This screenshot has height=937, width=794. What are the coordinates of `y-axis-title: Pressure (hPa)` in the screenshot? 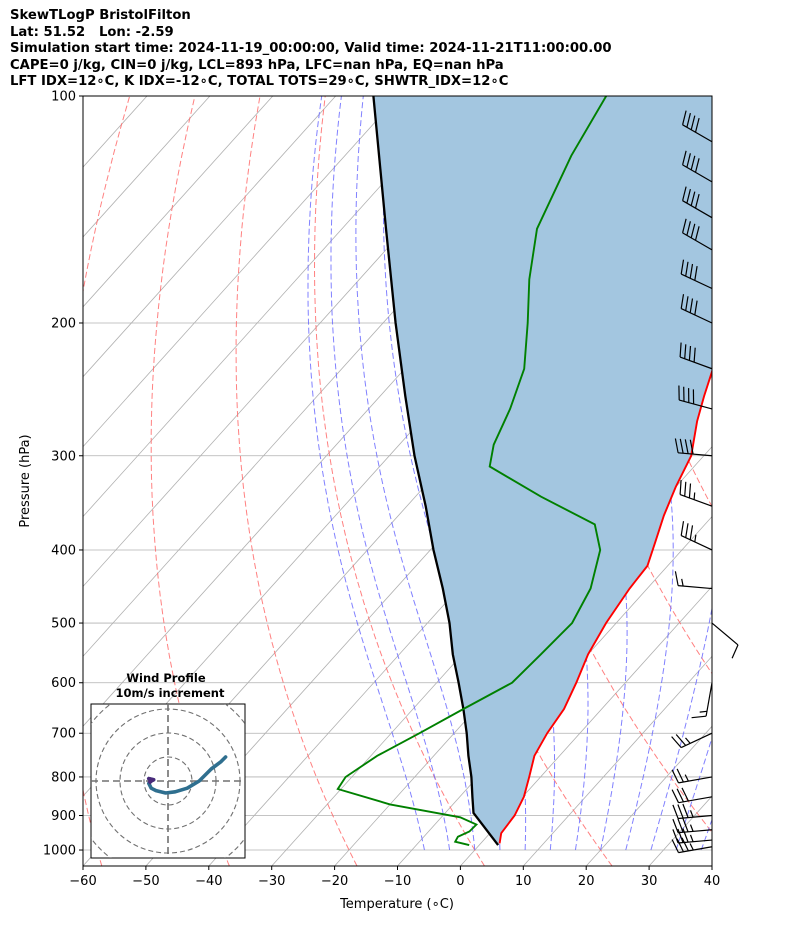 It's located at (25, 480).